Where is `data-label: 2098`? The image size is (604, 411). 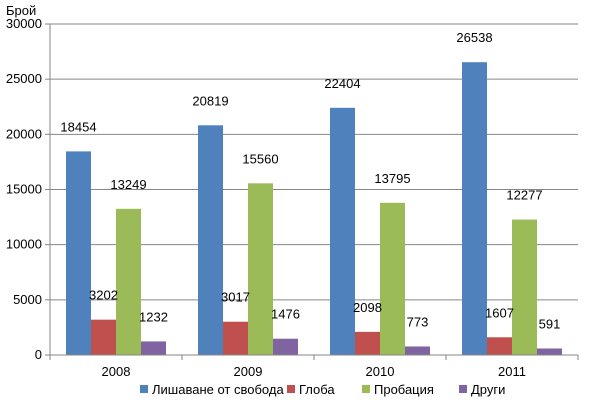 data-label: 2098 is located at coordinates (367, 307).